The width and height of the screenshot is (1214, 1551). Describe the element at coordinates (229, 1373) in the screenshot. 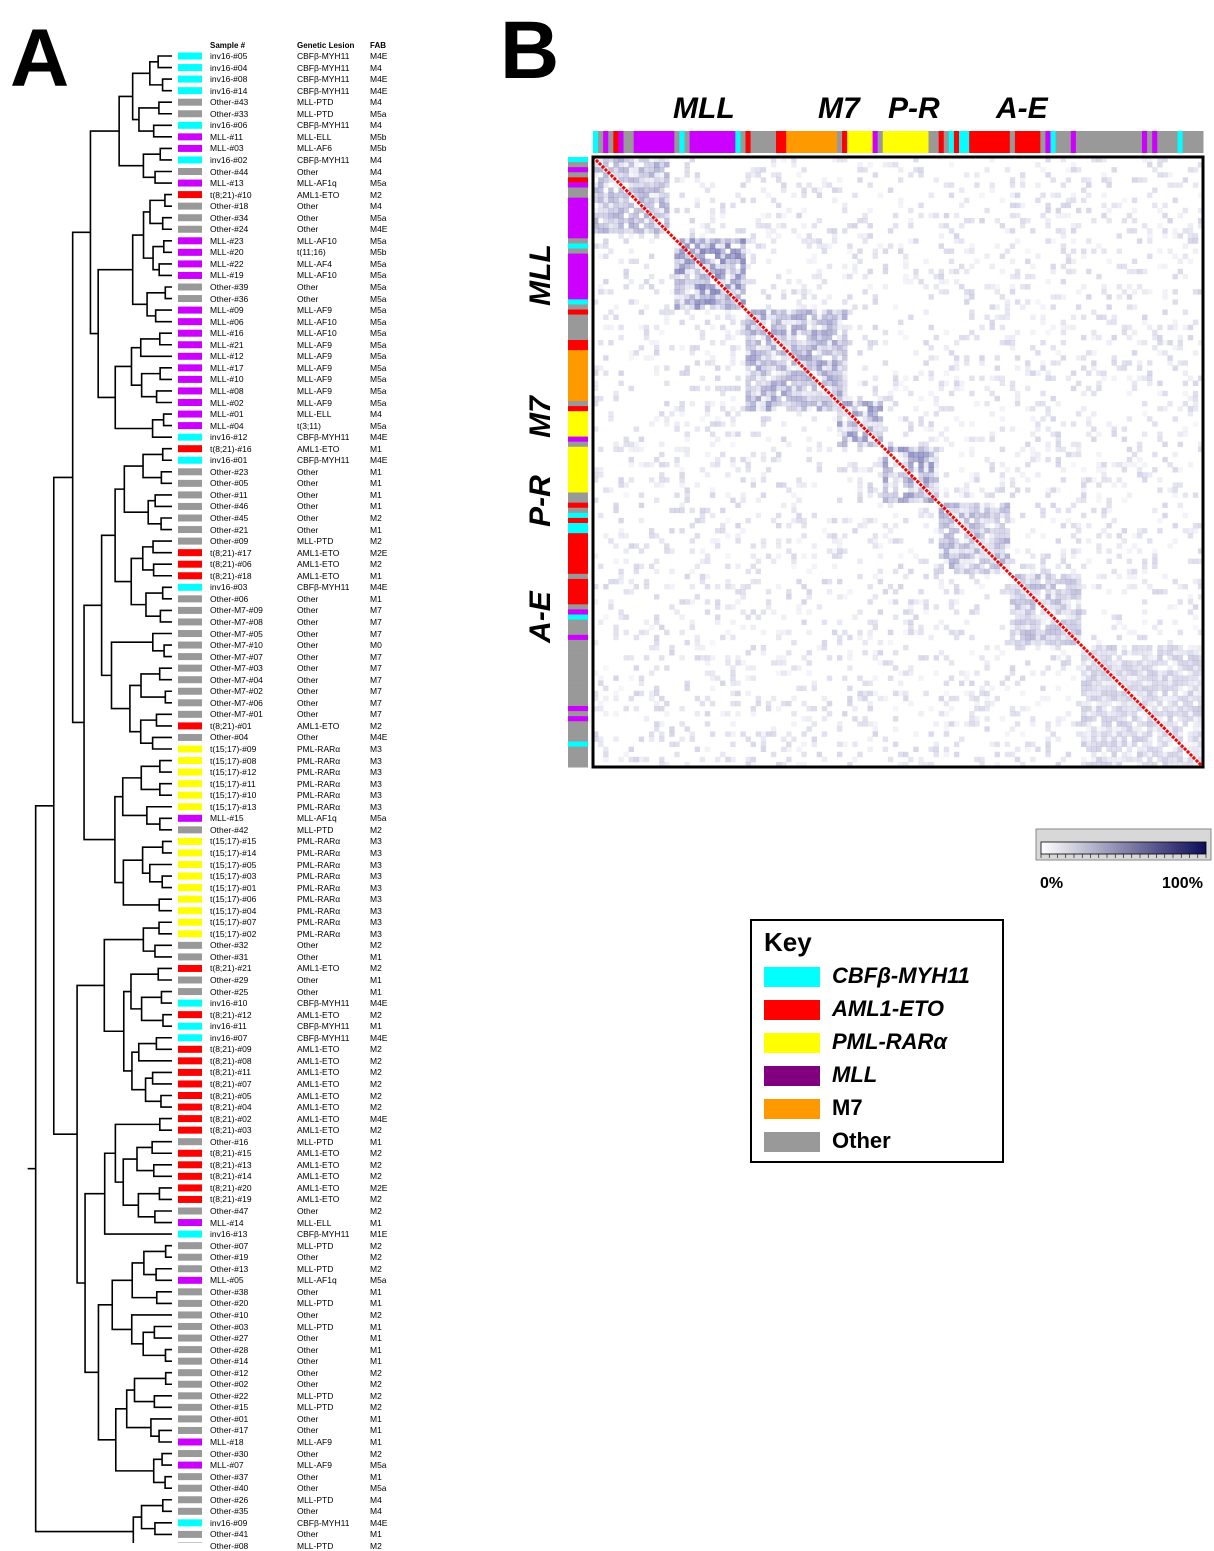

I see `sample-id: Other-#12` at that location.